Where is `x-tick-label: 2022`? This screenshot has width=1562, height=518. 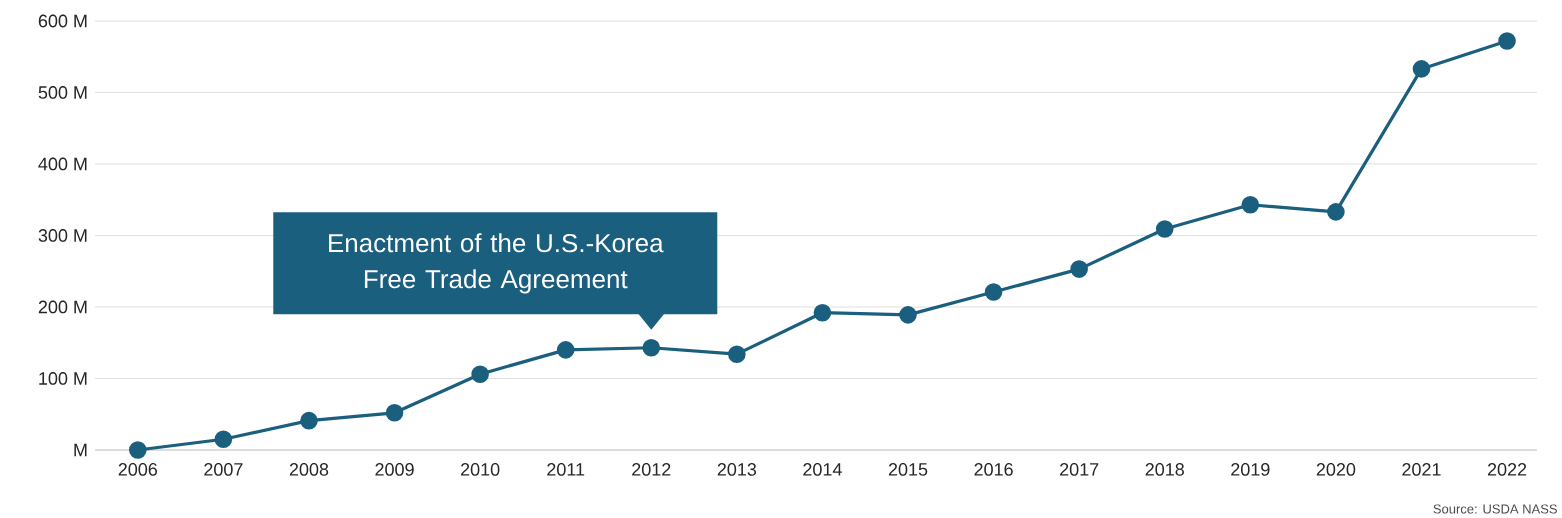
x-tick-label: 2022 is located at coordinates (1507, 469).